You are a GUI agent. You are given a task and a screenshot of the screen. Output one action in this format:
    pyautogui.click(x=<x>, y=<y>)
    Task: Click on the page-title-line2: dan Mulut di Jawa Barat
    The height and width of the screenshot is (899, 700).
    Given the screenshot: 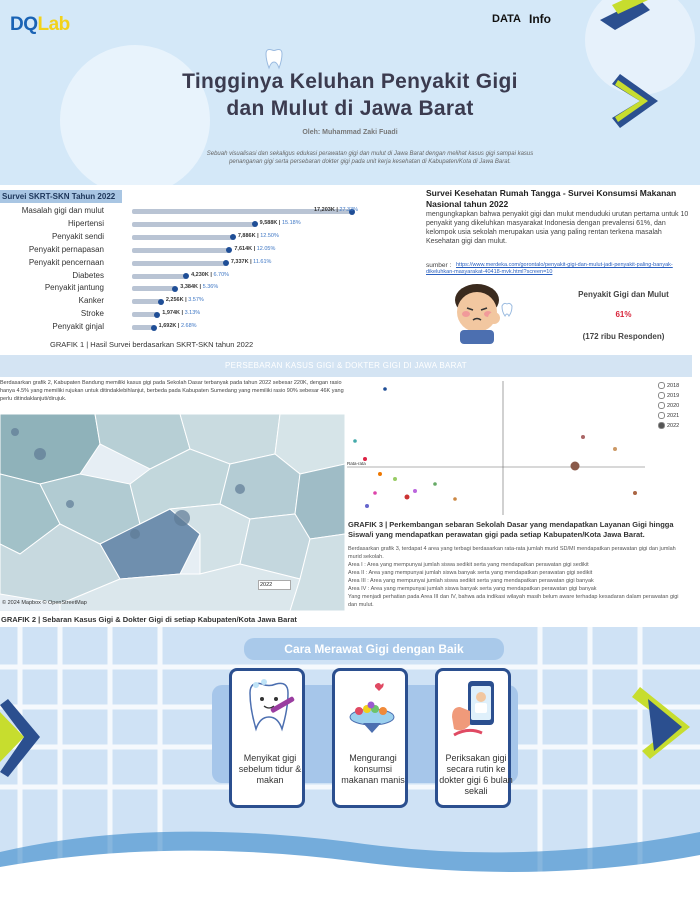 What is the action you would take?
    pyautogui.click(x=350, y=108)
    